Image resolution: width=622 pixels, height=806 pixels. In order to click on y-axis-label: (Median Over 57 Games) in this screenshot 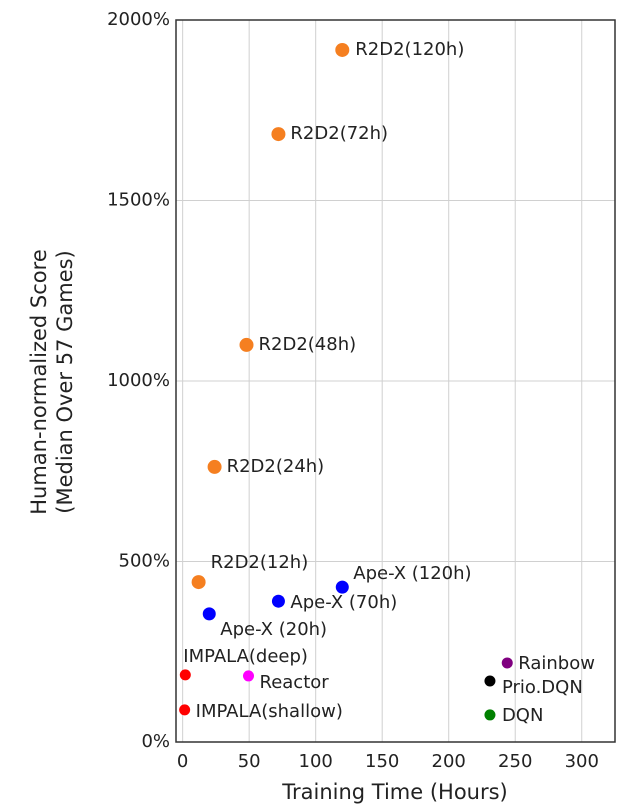, I will do `click(65, 381)`.